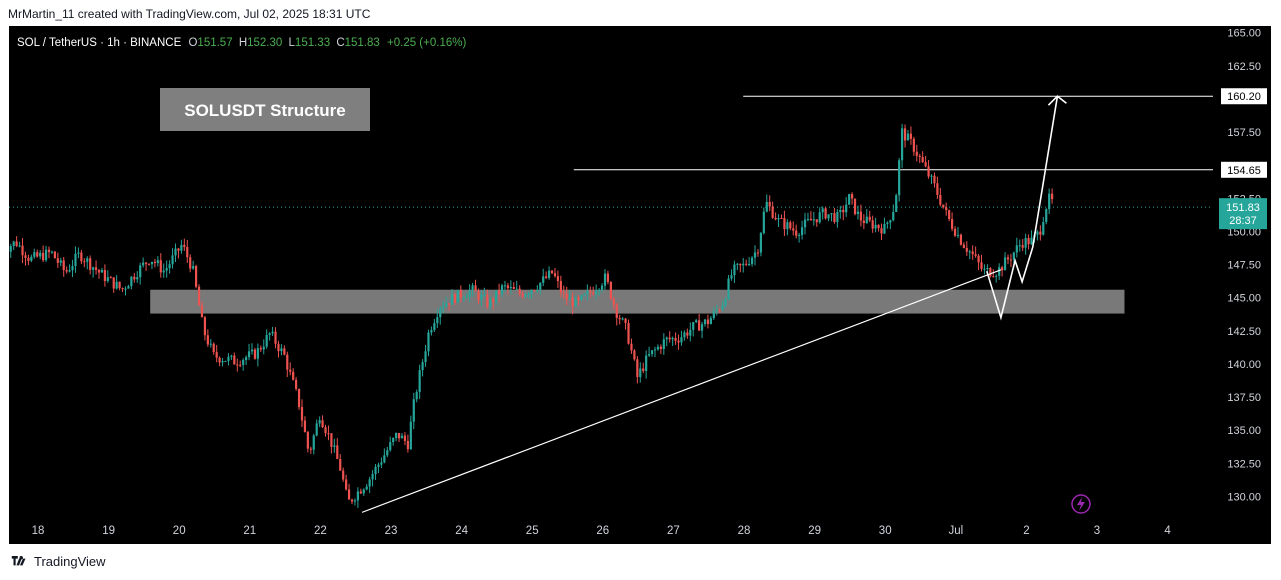 The image size is (1281, 580). I want to click on date-tick-label: 4, so click(1167, 531).